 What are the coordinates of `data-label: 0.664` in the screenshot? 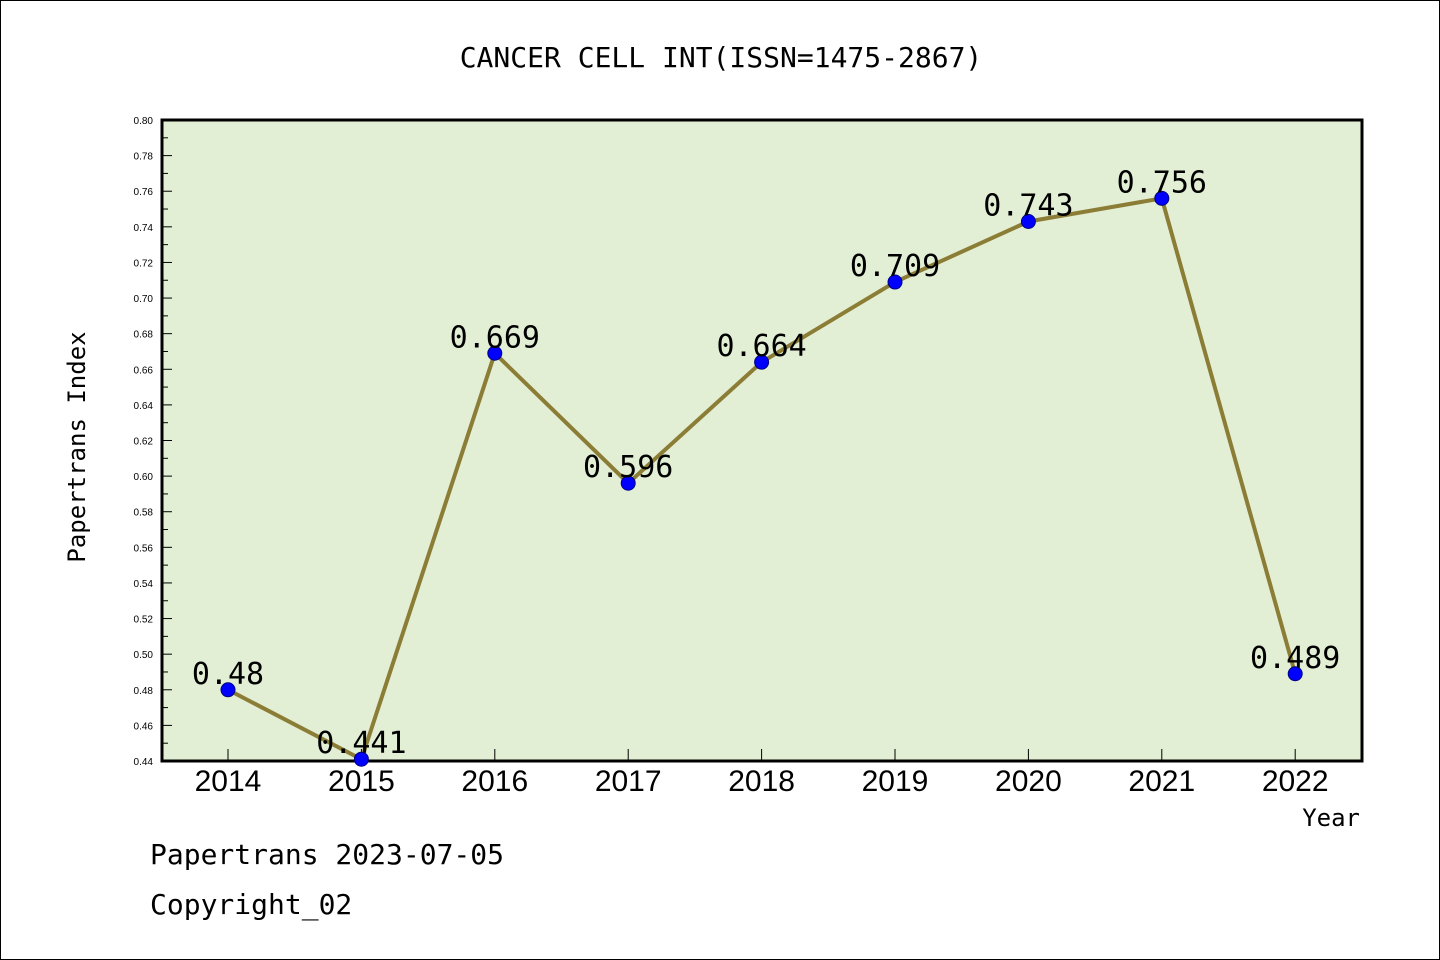 It's located at (761, 346).